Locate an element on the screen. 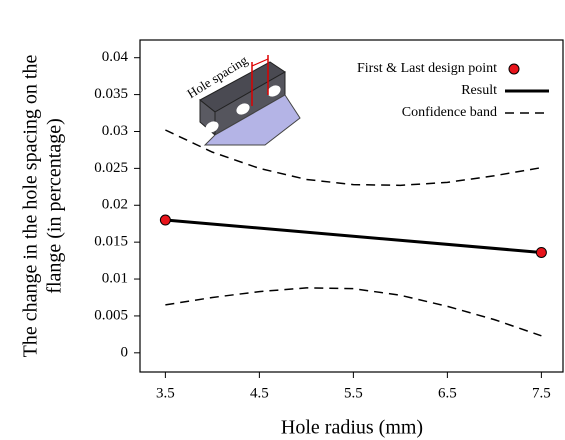 This screenshot has width=565, height=440. y-tick-label: 0.04 is located at coordinates (115, 57).